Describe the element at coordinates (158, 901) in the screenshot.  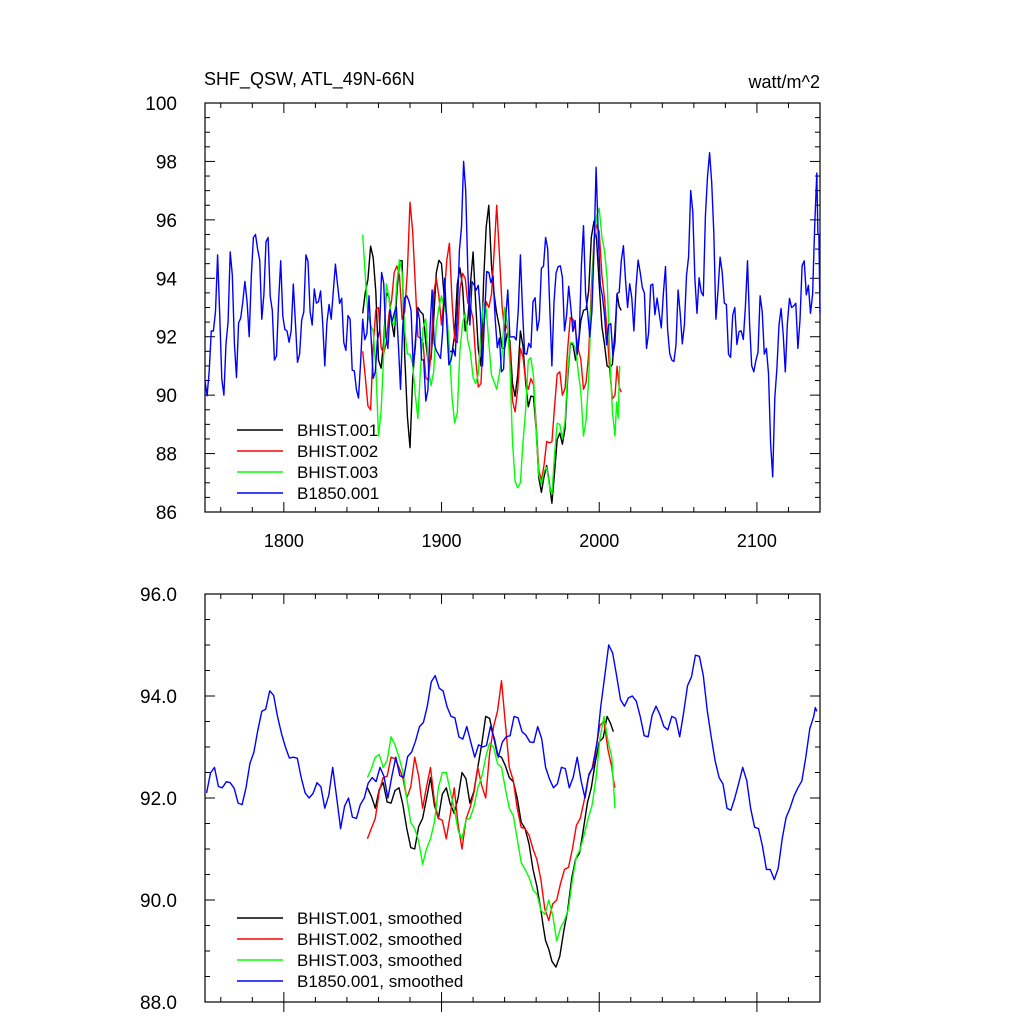
I see `bottom-y-tick-label: 90.0` at that location.